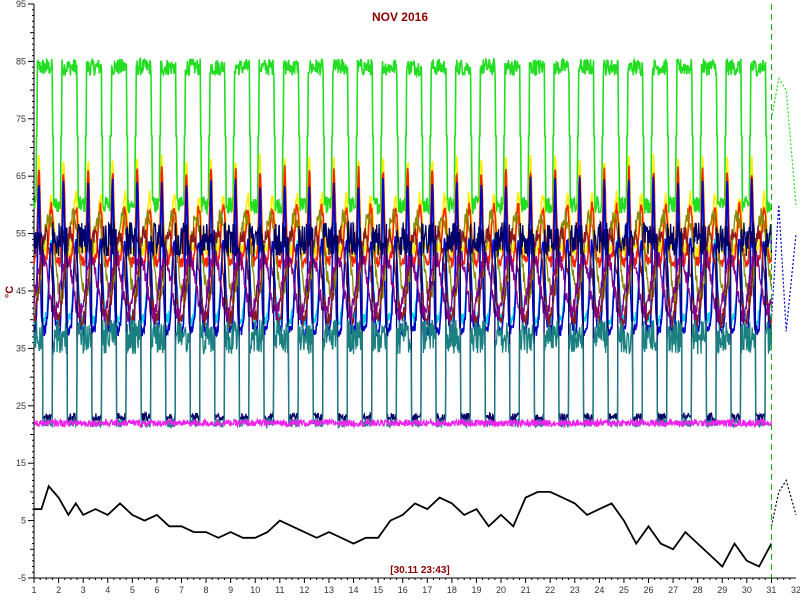  Describe the element at coordinates (526, 590) in the screenshot. I see `x-tick-label: 21` at that location.